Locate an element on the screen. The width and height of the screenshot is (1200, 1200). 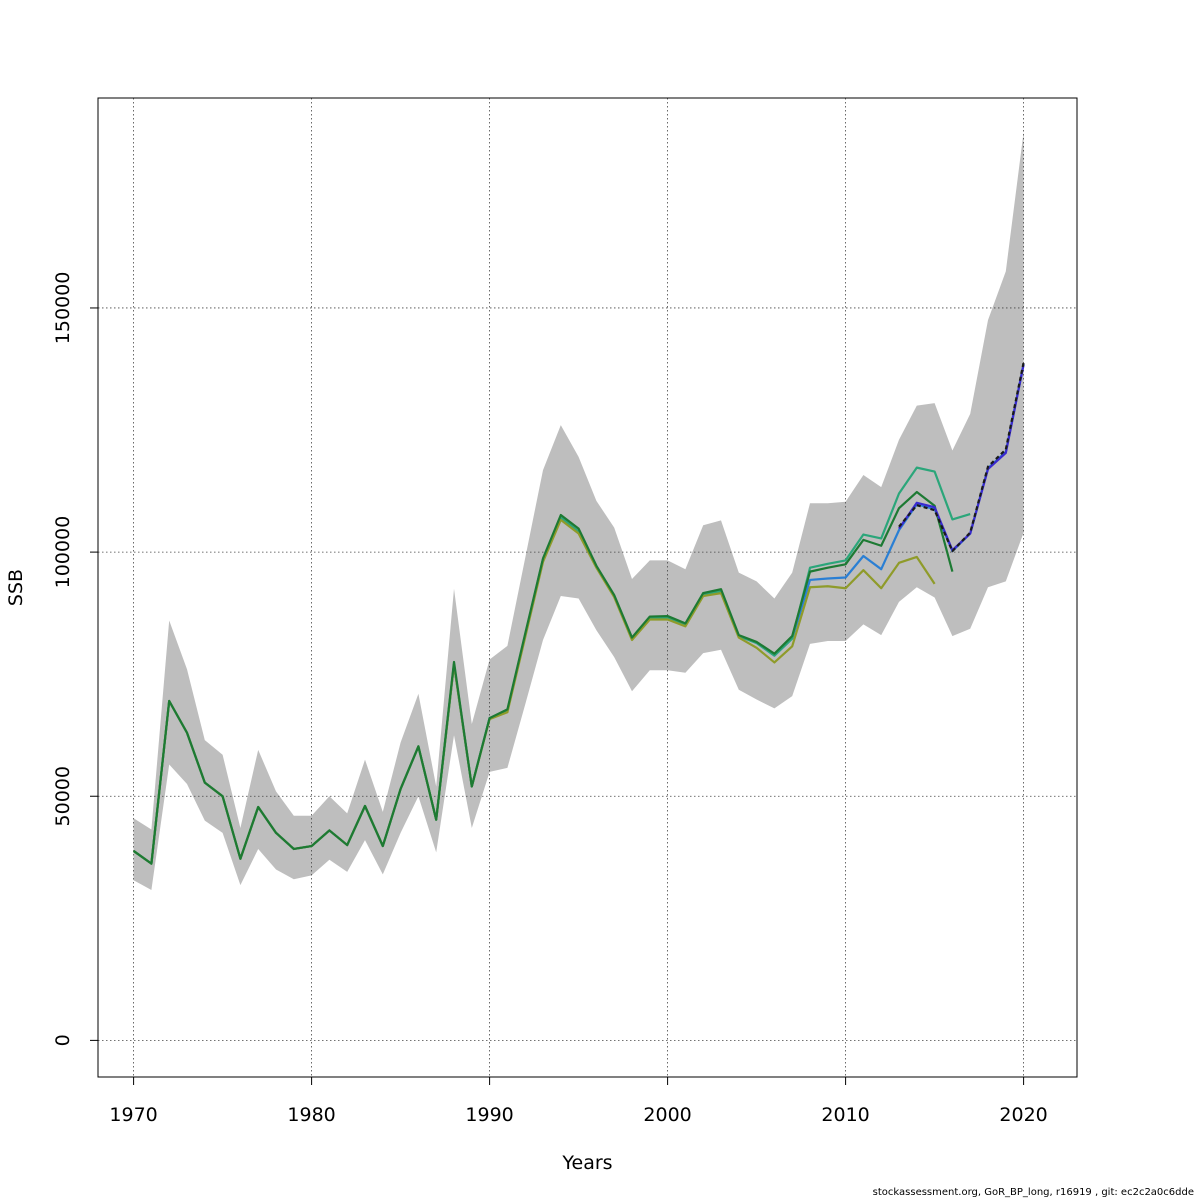
x-axis-title: Years is located at coordinates (586, 1163).